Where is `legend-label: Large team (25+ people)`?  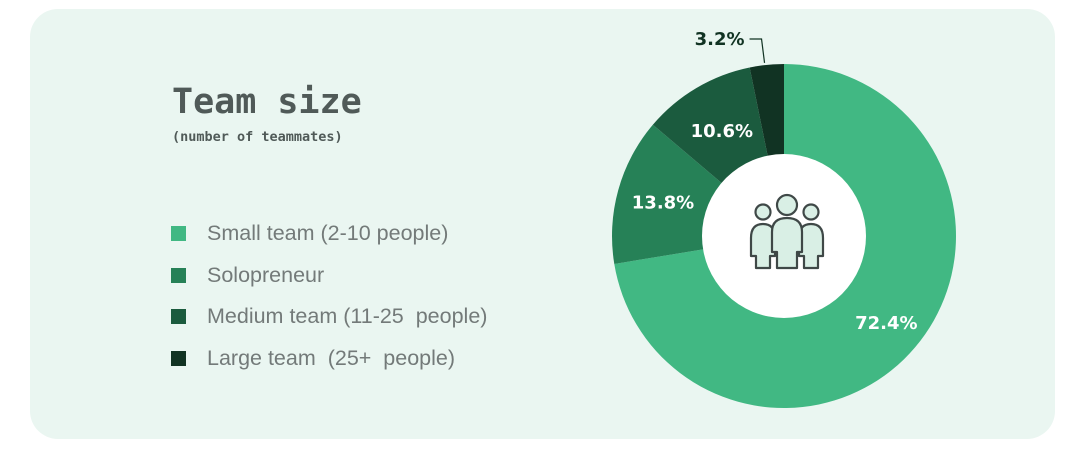
legend-label: Large team (25+ people) is located at coordinates (331, 357).